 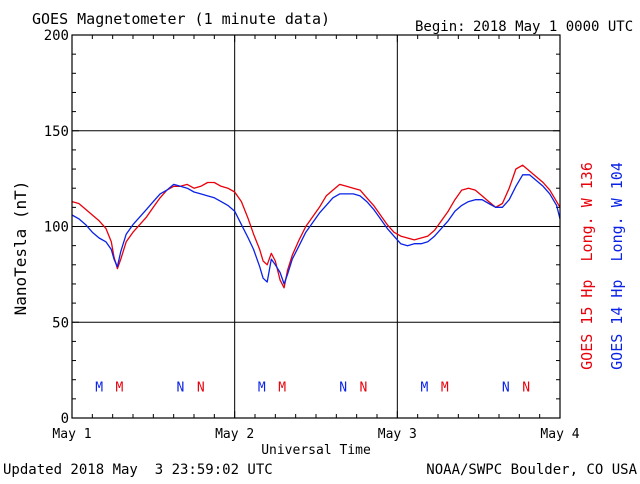 I want to click on begin-label: Begin:, so click(x=440, y=27).